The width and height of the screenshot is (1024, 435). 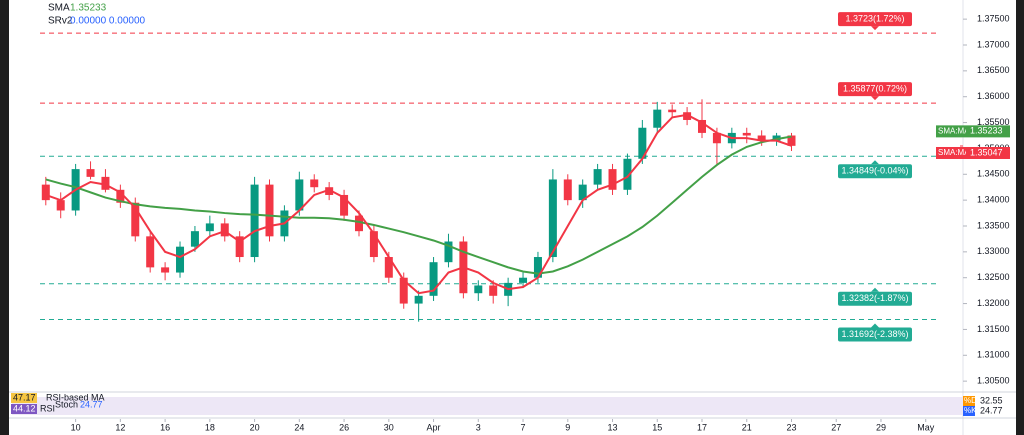 I want to click on level-label: 1.34849(-0.04%), so click(x=874, y=171).